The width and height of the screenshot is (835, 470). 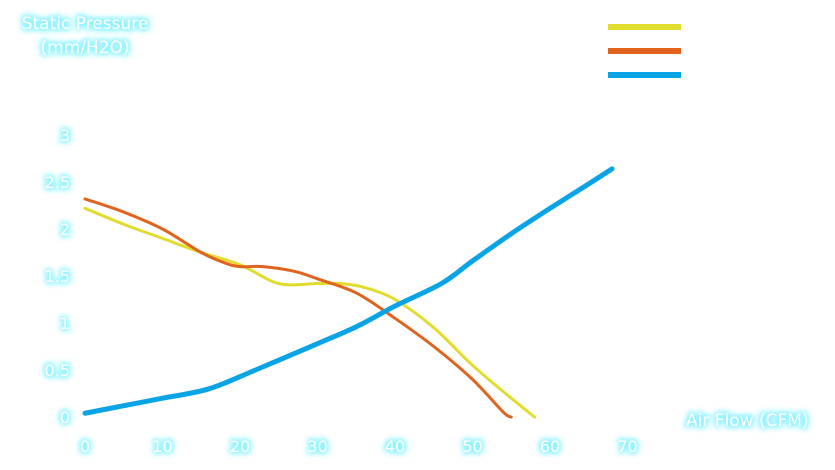 What do you see at coordinates (747, 421) in the screenshot?
I see `x-axis-title: Air Flow (CFM)` at bounding box center [747, 421].